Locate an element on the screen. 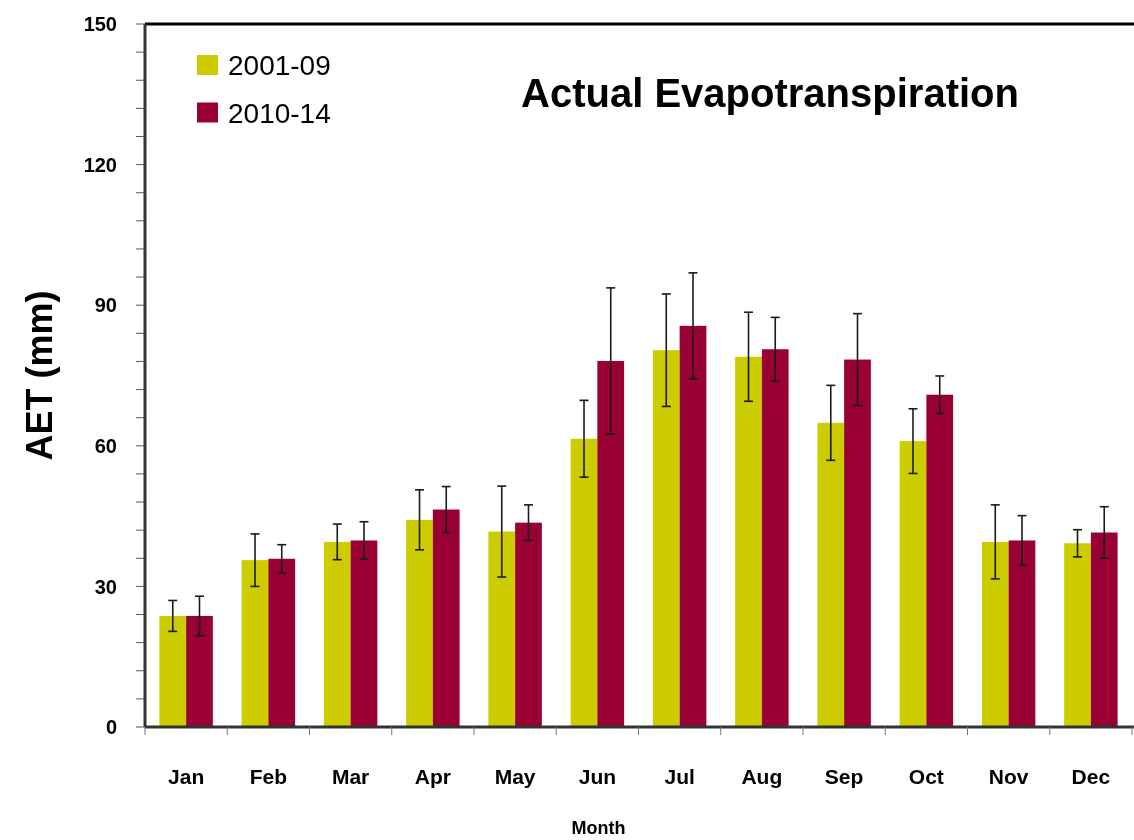 Image resolution: width=1134 pixels, height=840 pixels. x-tick-label: Apr is located at coordinates (432, 776).